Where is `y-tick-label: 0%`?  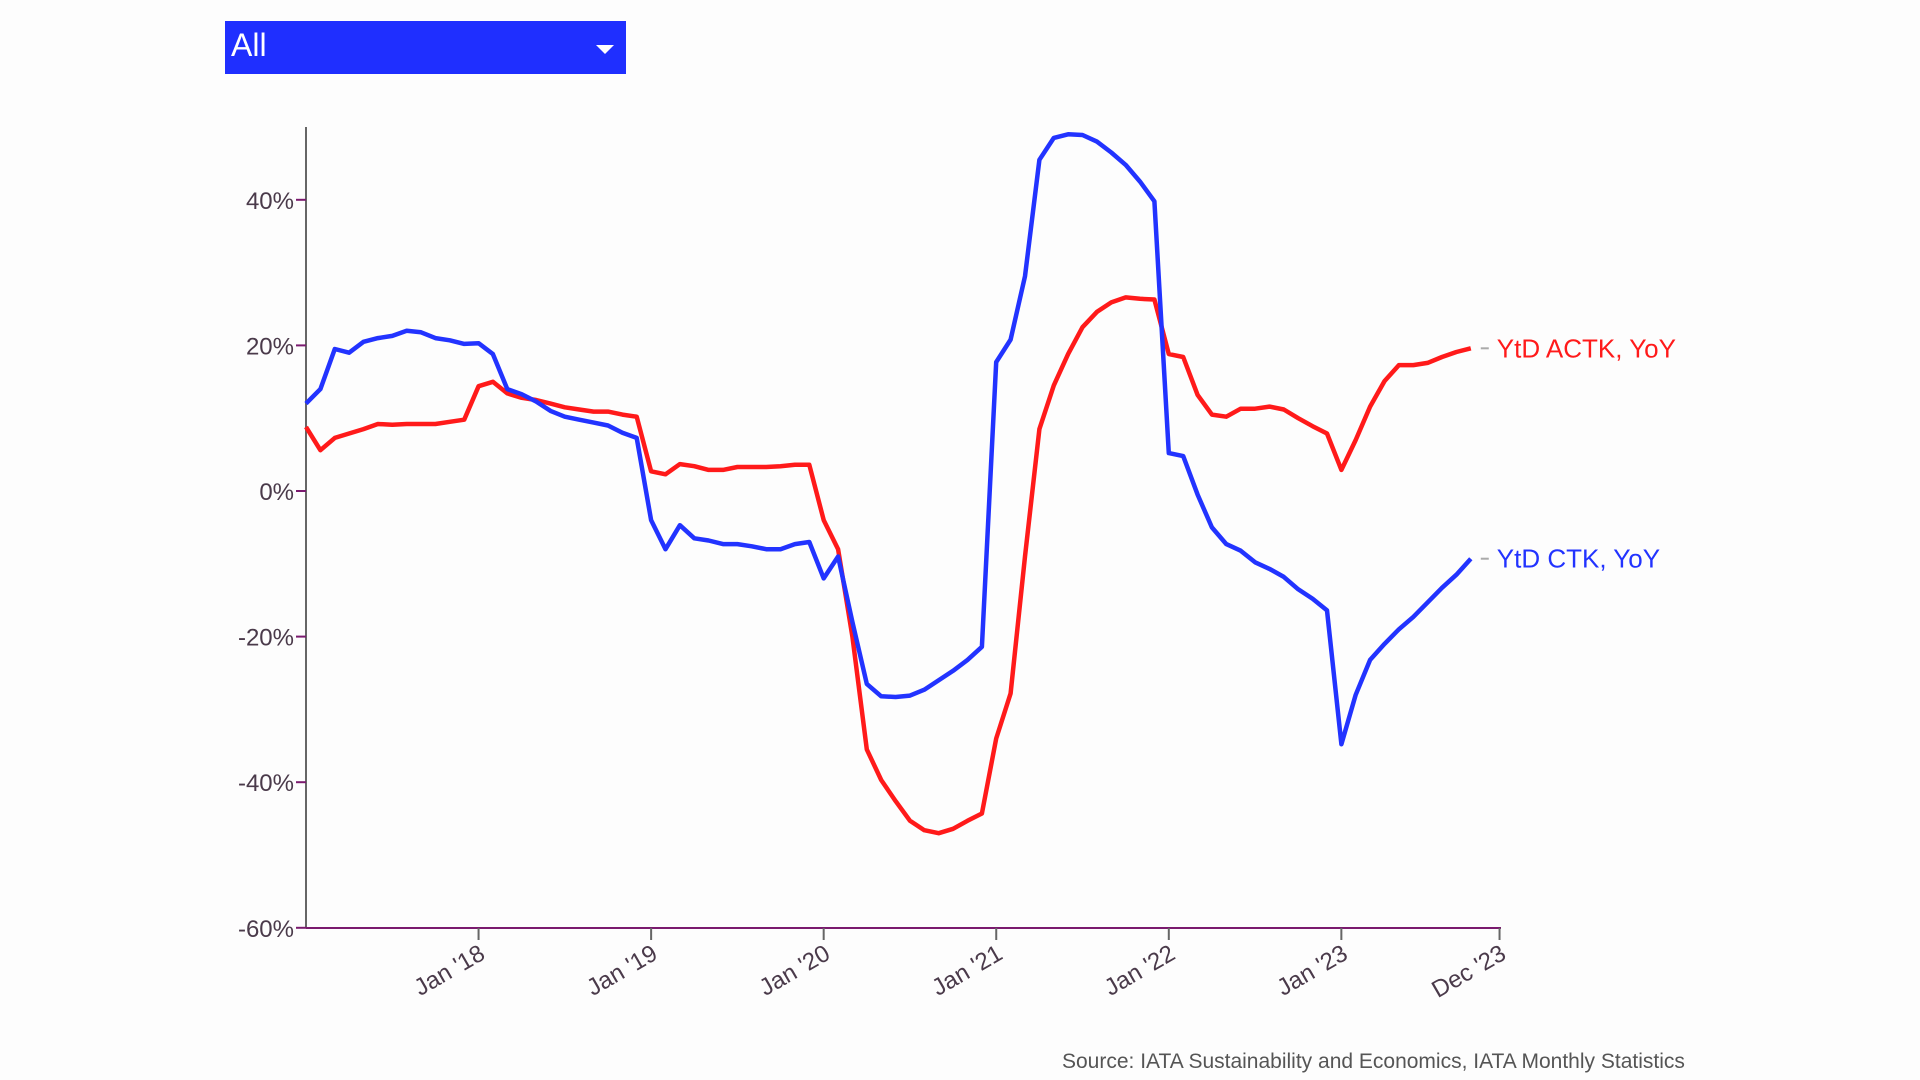
y-tick-label: 0% is located at coordinates (276, 492).